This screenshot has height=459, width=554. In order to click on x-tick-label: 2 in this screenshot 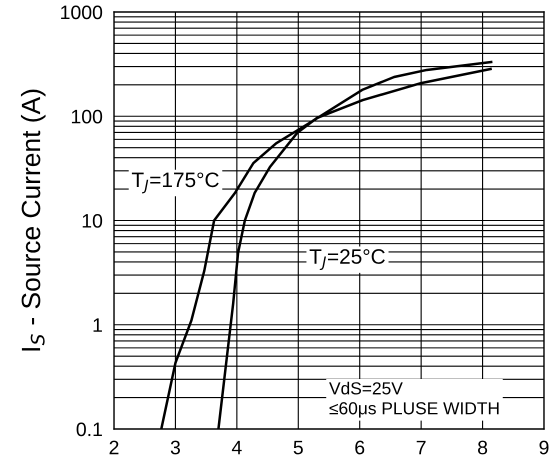, I will do `click(114, 447)`.